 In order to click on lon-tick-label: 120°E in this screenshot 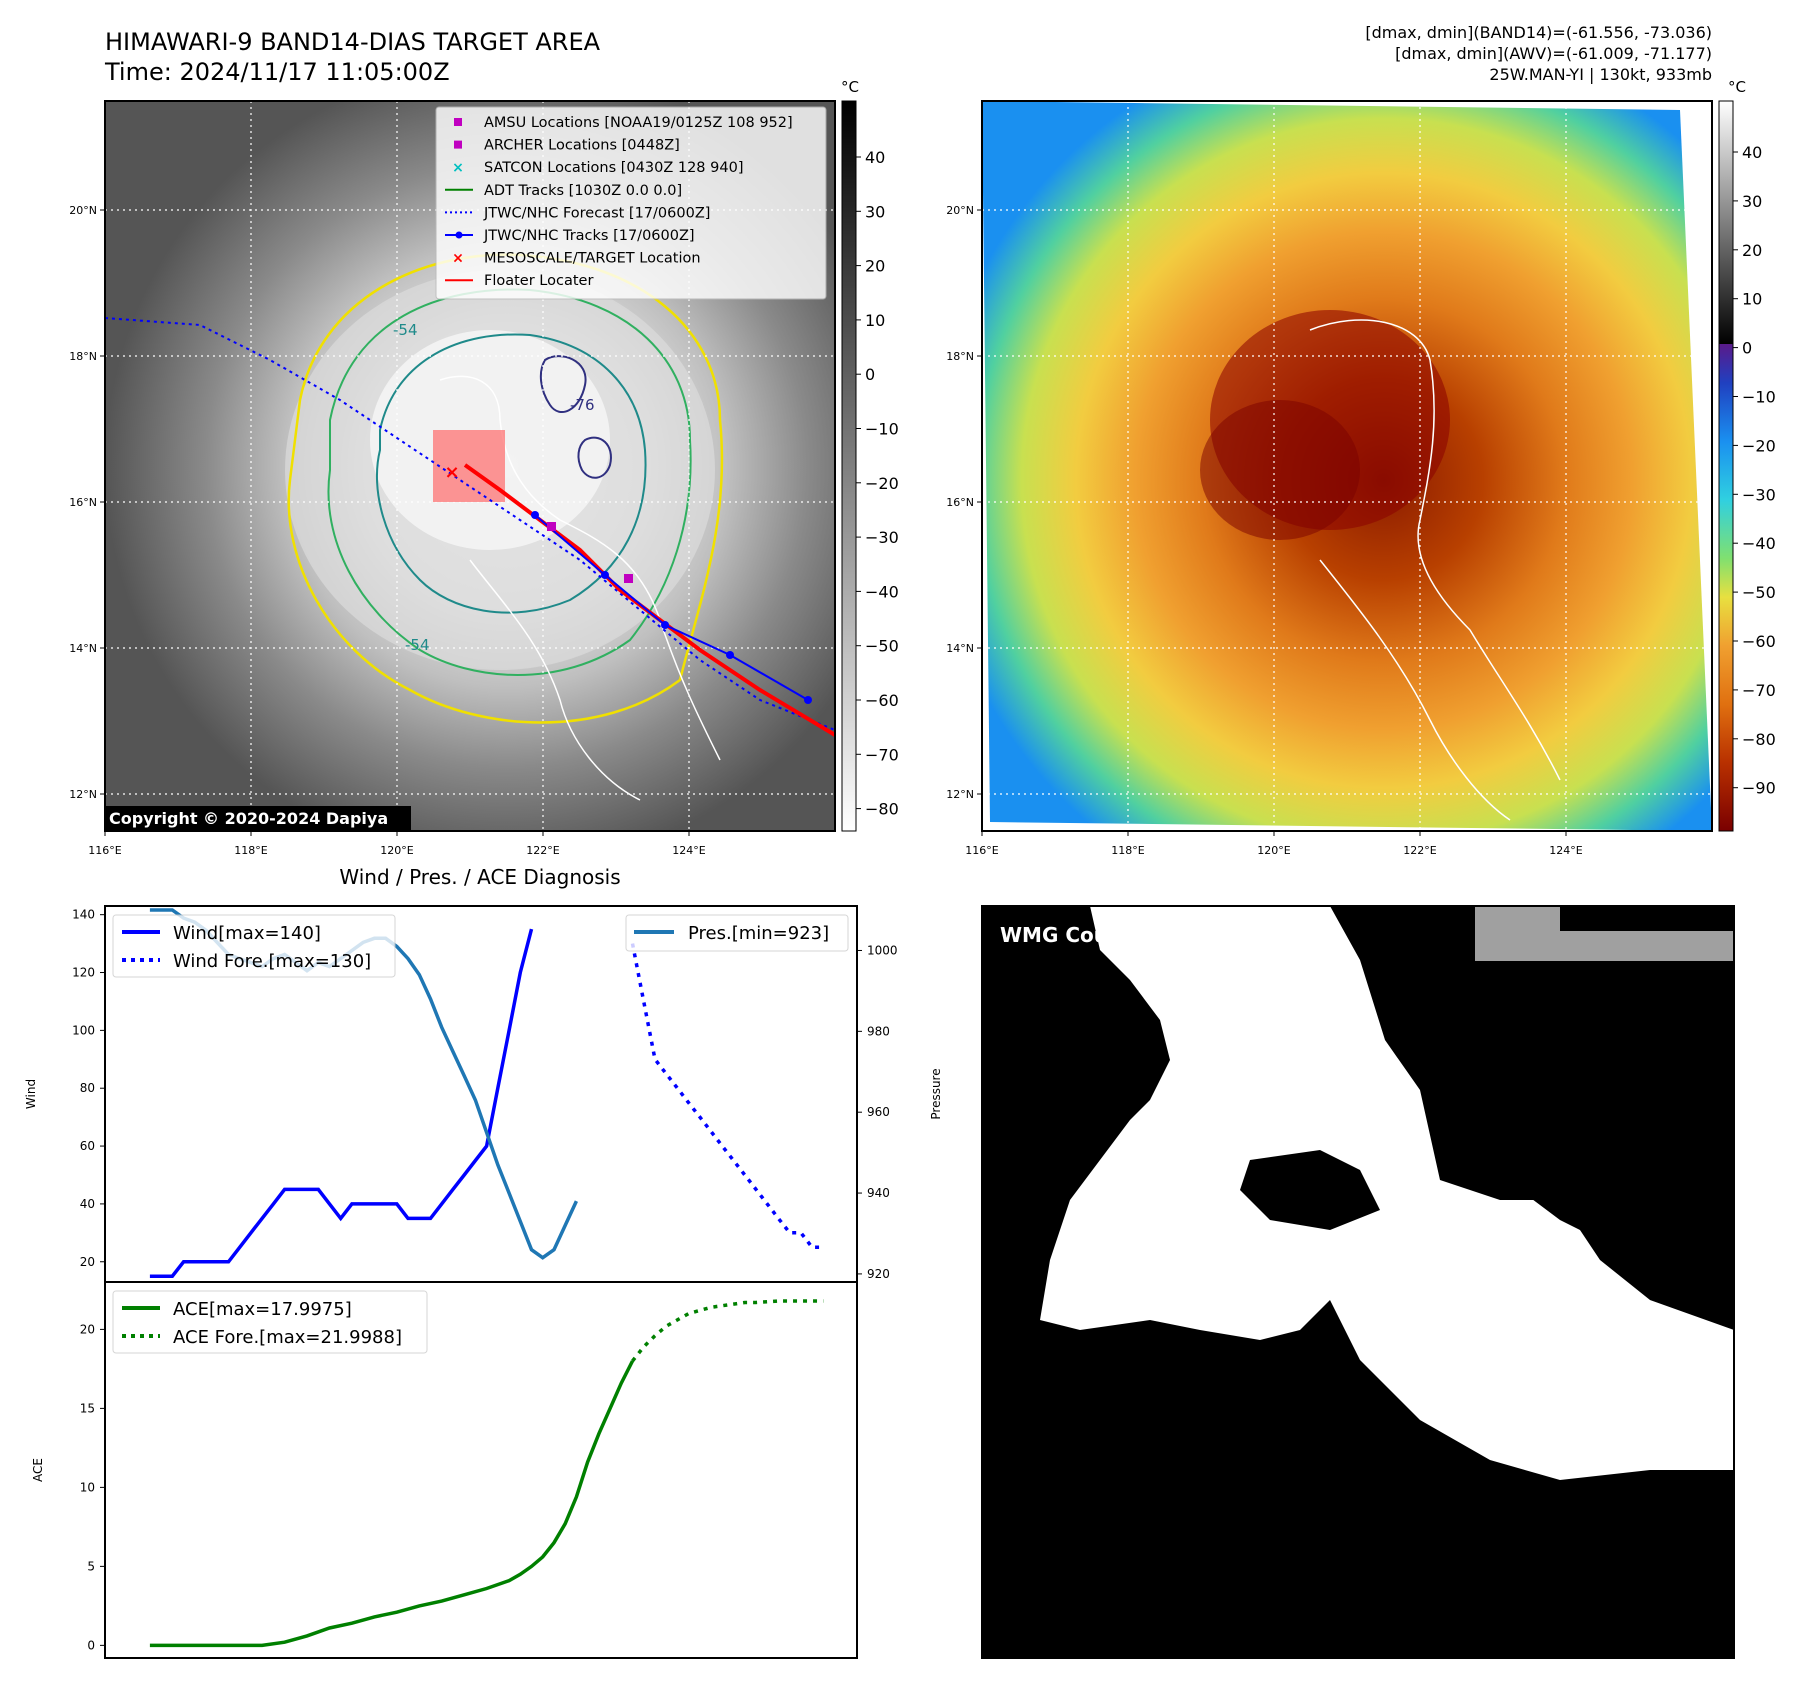, I will do `click(1273, 850)`.